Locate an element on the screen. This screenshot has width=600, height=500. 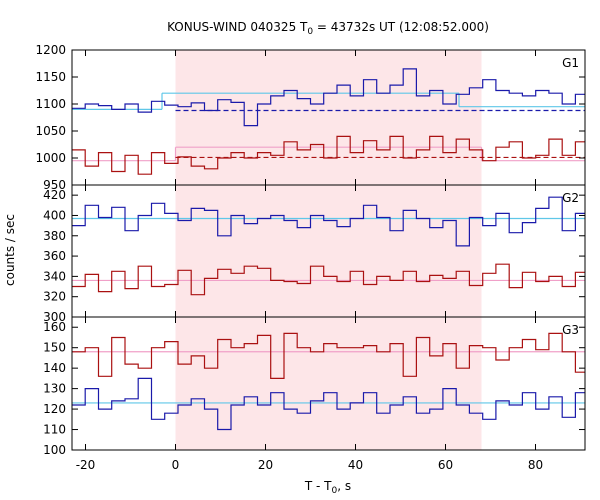
series-g1-red is located at coordinates (328, 155).